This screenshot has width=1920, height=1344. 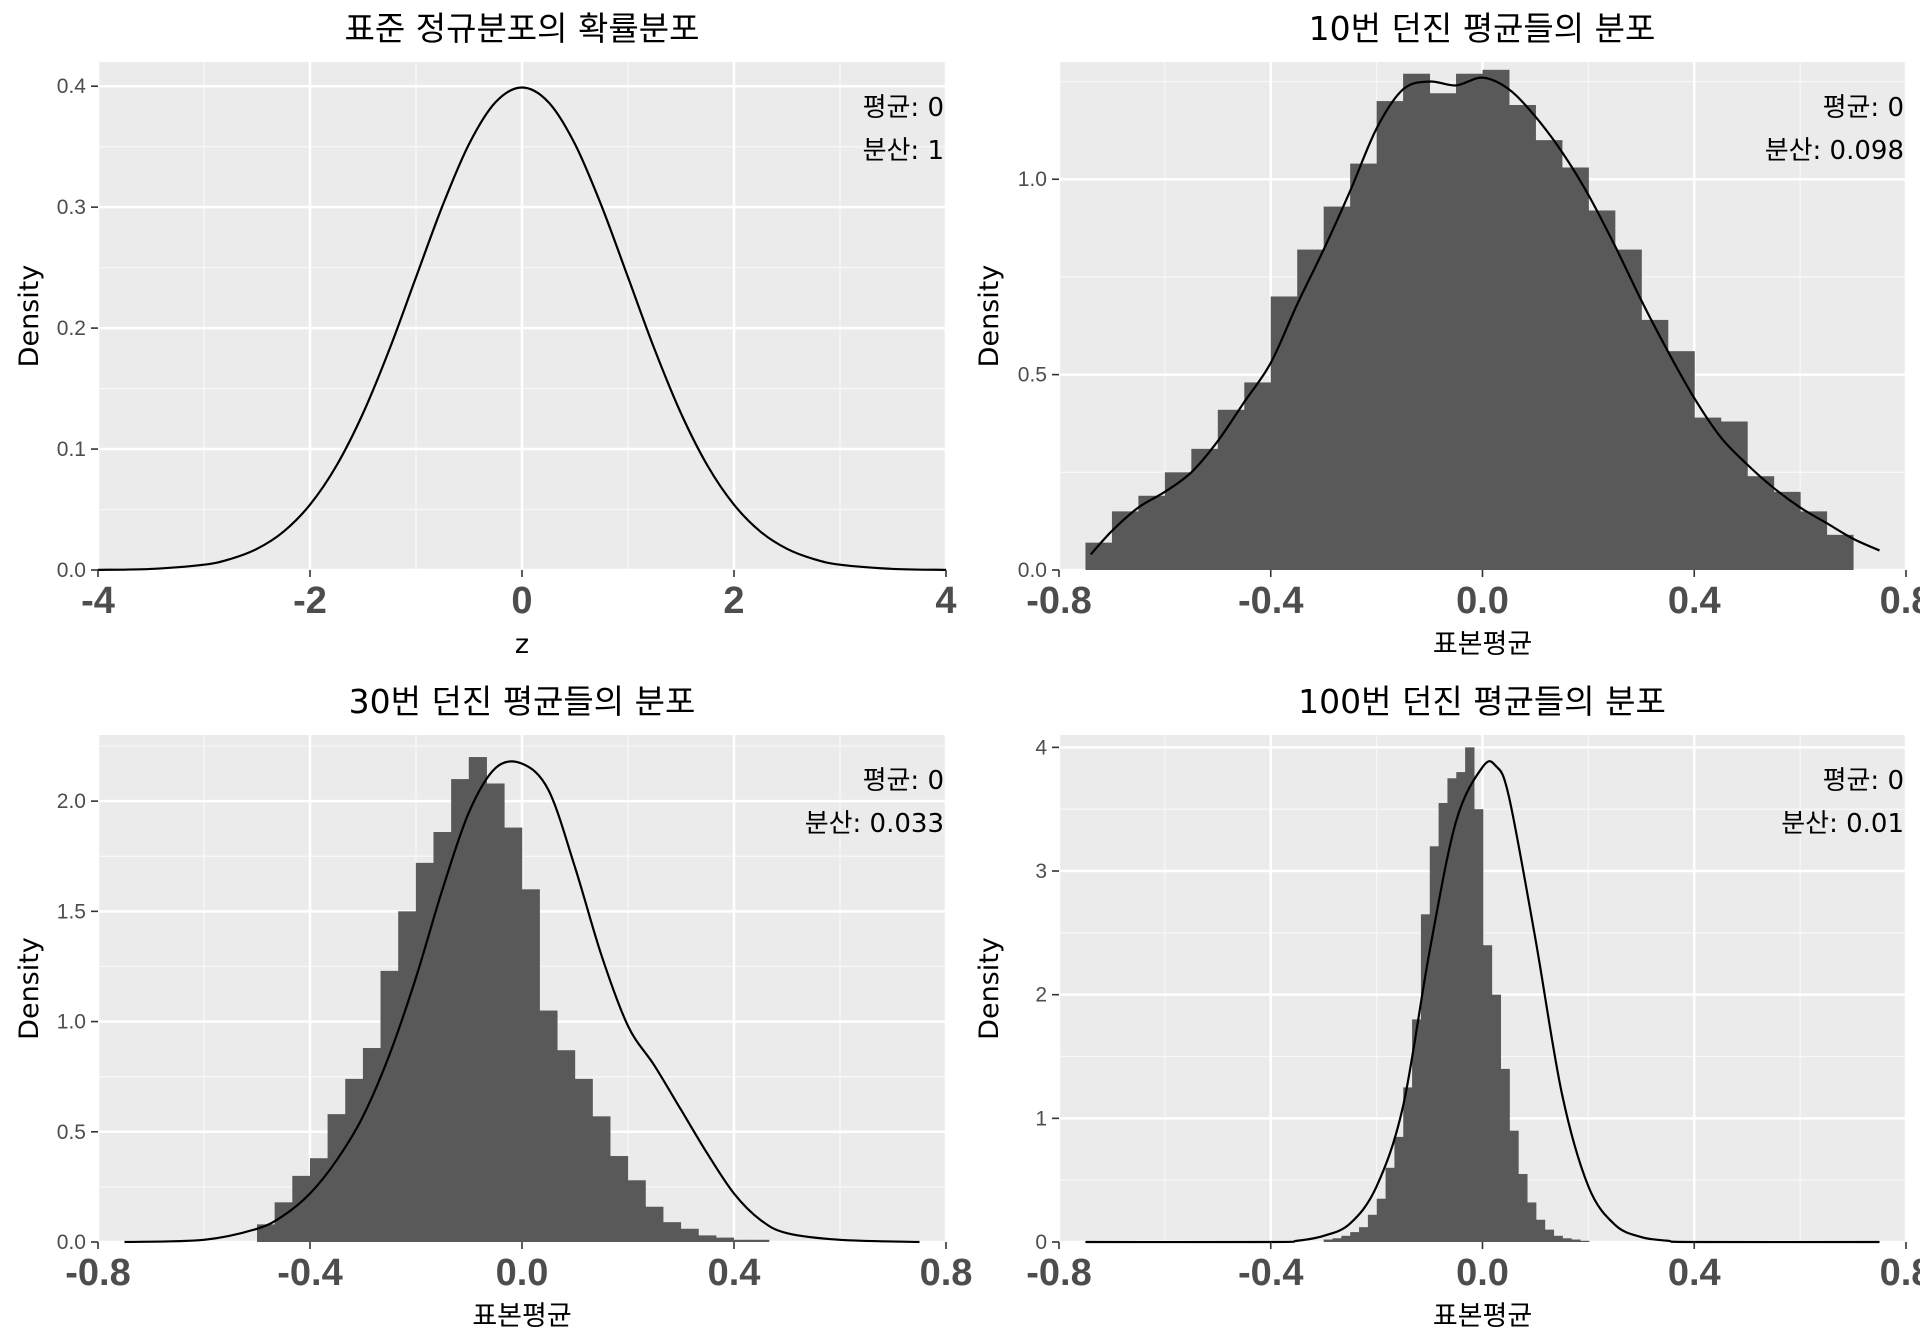 I want to click on panel-title: 표준 정규분포의 확률분포, so click(x=522, y=28).